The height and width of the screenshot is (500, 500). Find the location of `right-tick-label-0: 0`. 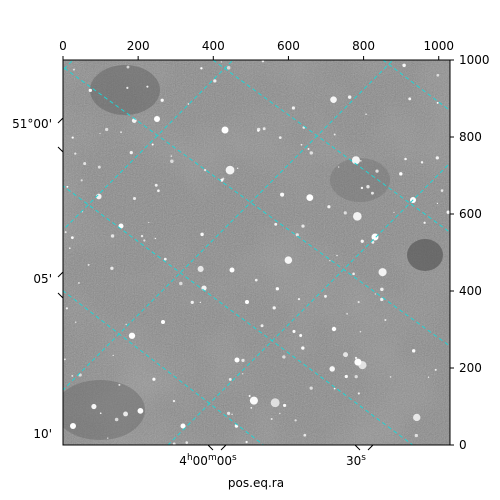

right-tick-label-0: 0 is located at coordinates (463, 445).